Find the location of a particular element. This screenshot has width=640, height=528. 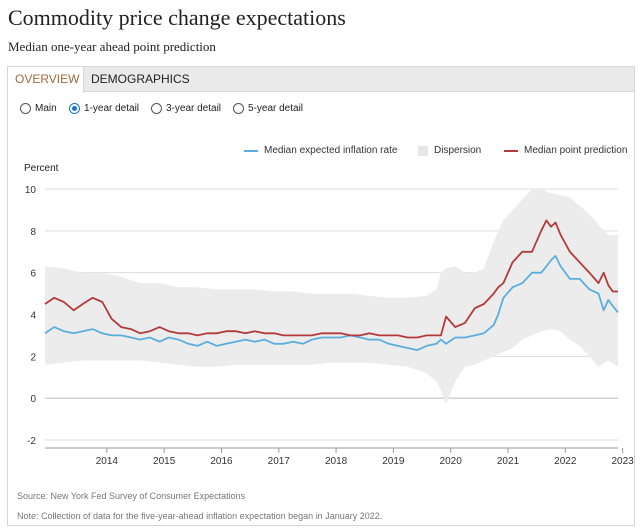

radio-3-year-detail: 3-year detail is located at coordinates (186, 108).